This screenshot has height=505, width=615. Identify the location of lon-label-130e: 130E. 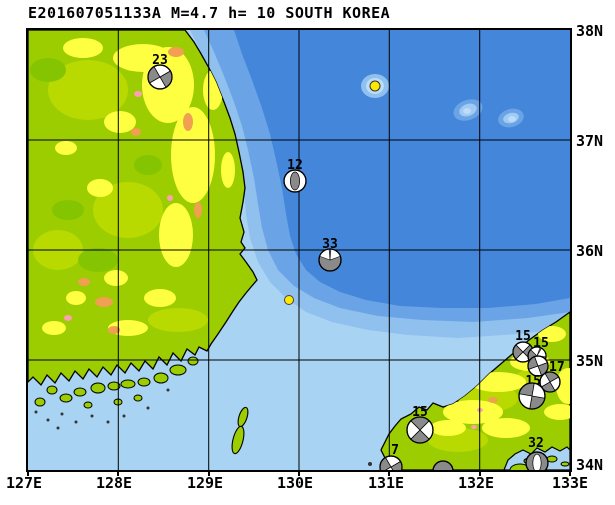
(295, 483).